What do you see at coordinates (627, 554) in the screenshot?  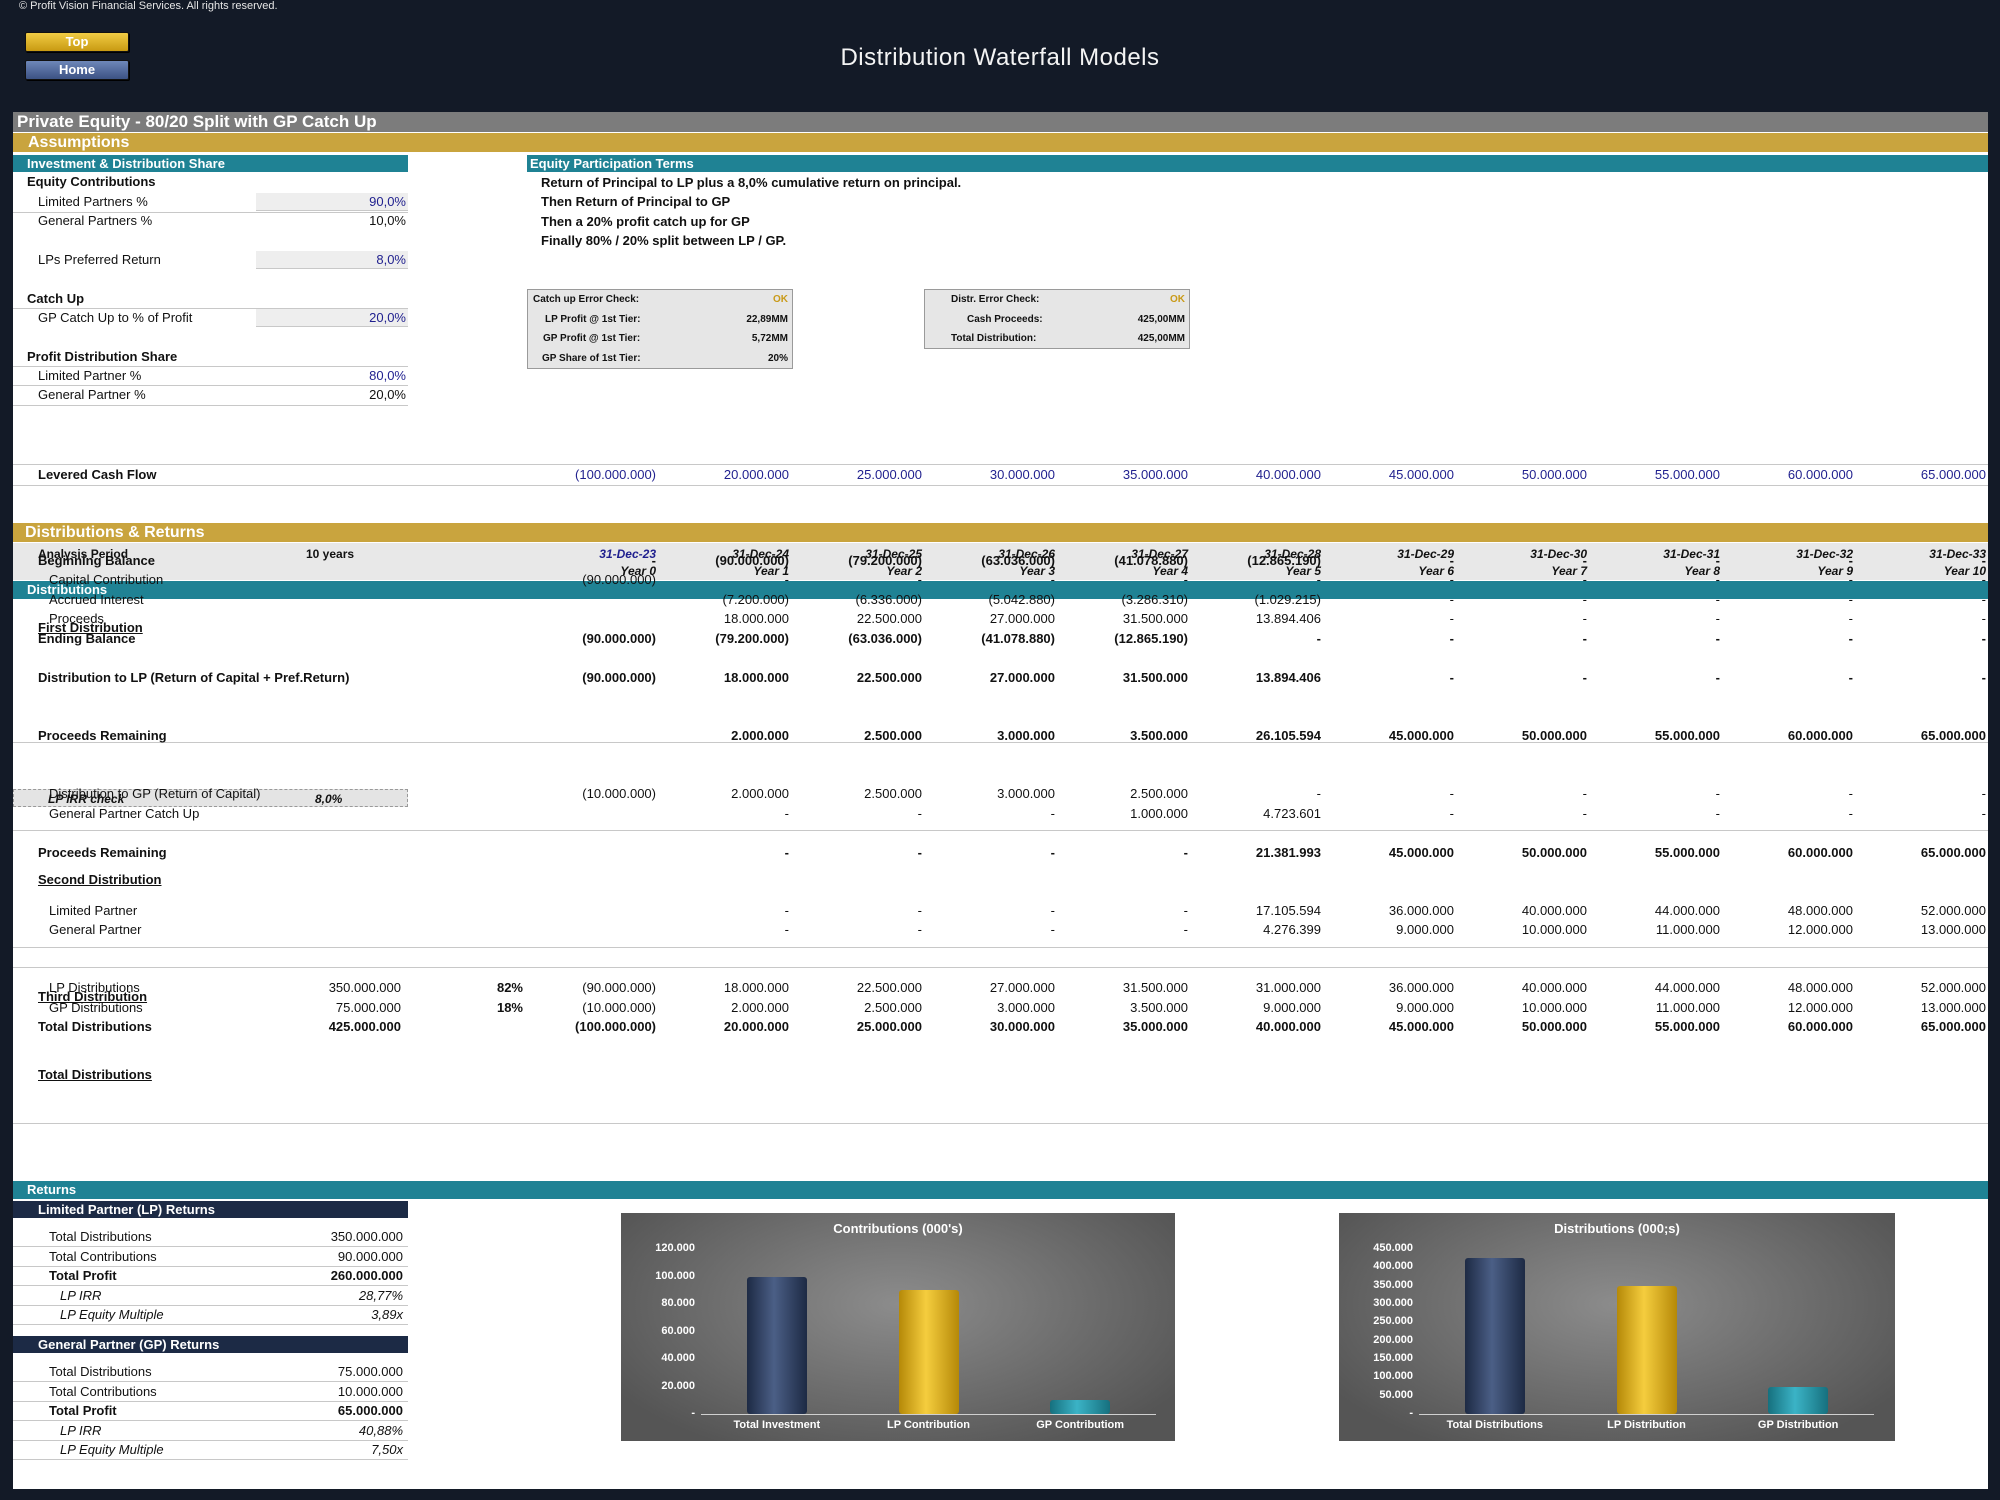 I see `period-date: 31-Dec-23` at bounding box center [627, 554].